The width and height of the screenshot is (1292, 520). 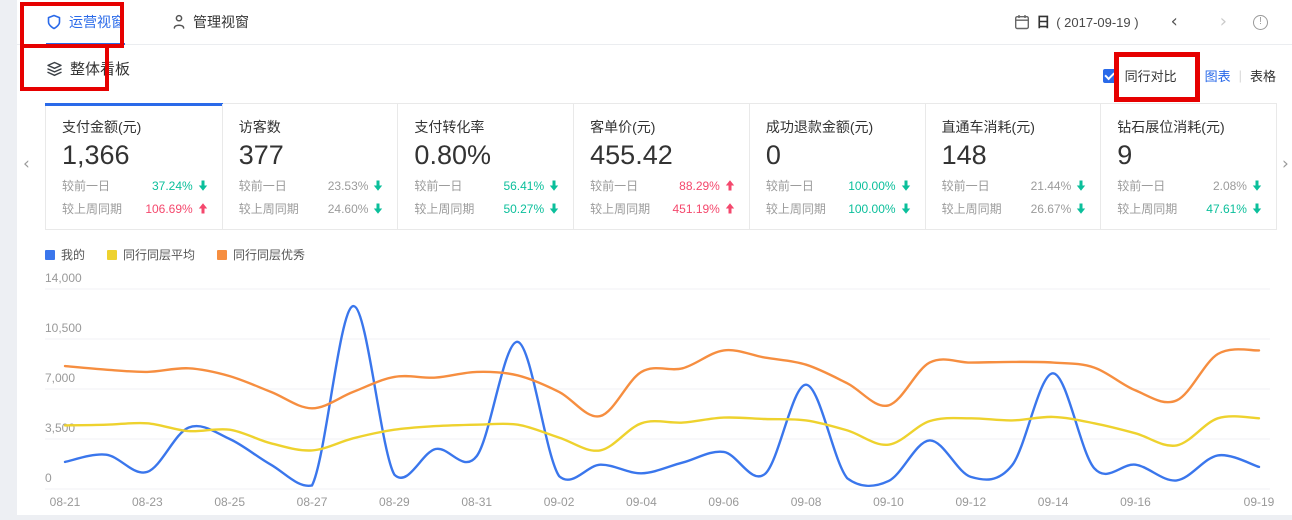 What do you see at coordinates (1229, 185) in the screenshot?
I see `compare-value: 2.08%` at bounding box center [1229, 185].